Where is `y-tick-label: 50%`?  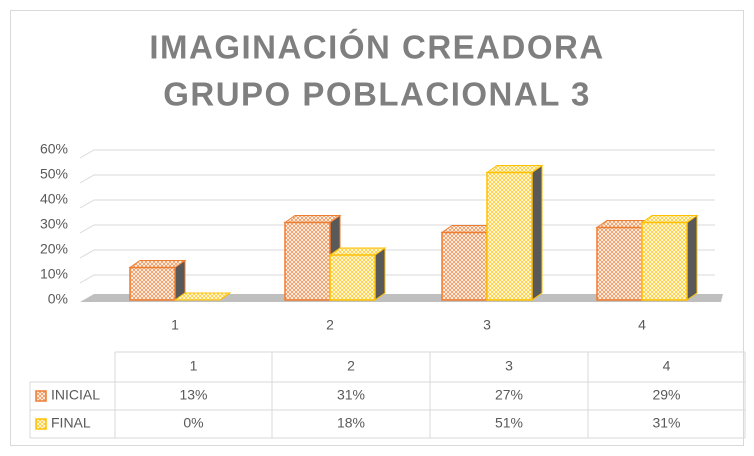
y-tick-label: 50% is located at coordinates (54, 174).